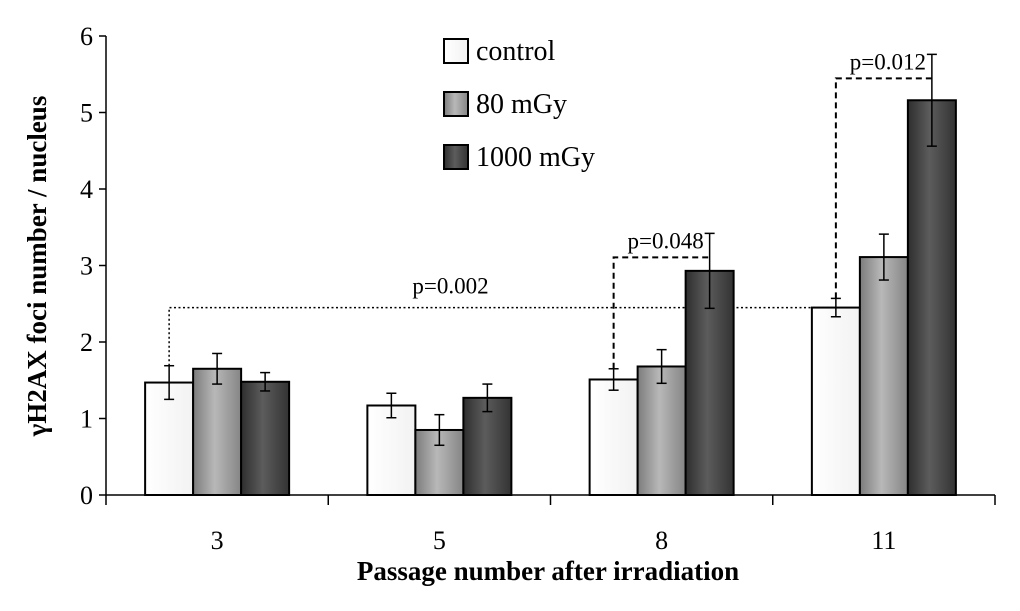 The height and width of the screenshot is (611, 1020). I want to click on y-tick-label: 0, so click(86, 495).